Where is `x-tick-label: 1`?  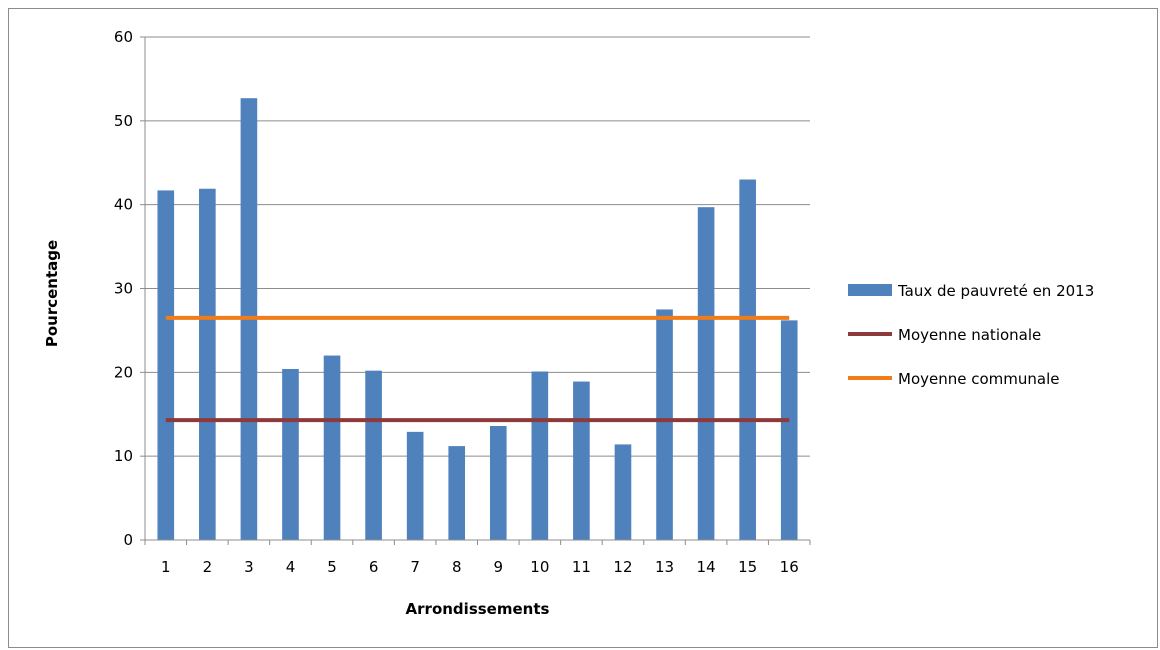
x-tick-label: 1 is located at coordinates (166, 567).